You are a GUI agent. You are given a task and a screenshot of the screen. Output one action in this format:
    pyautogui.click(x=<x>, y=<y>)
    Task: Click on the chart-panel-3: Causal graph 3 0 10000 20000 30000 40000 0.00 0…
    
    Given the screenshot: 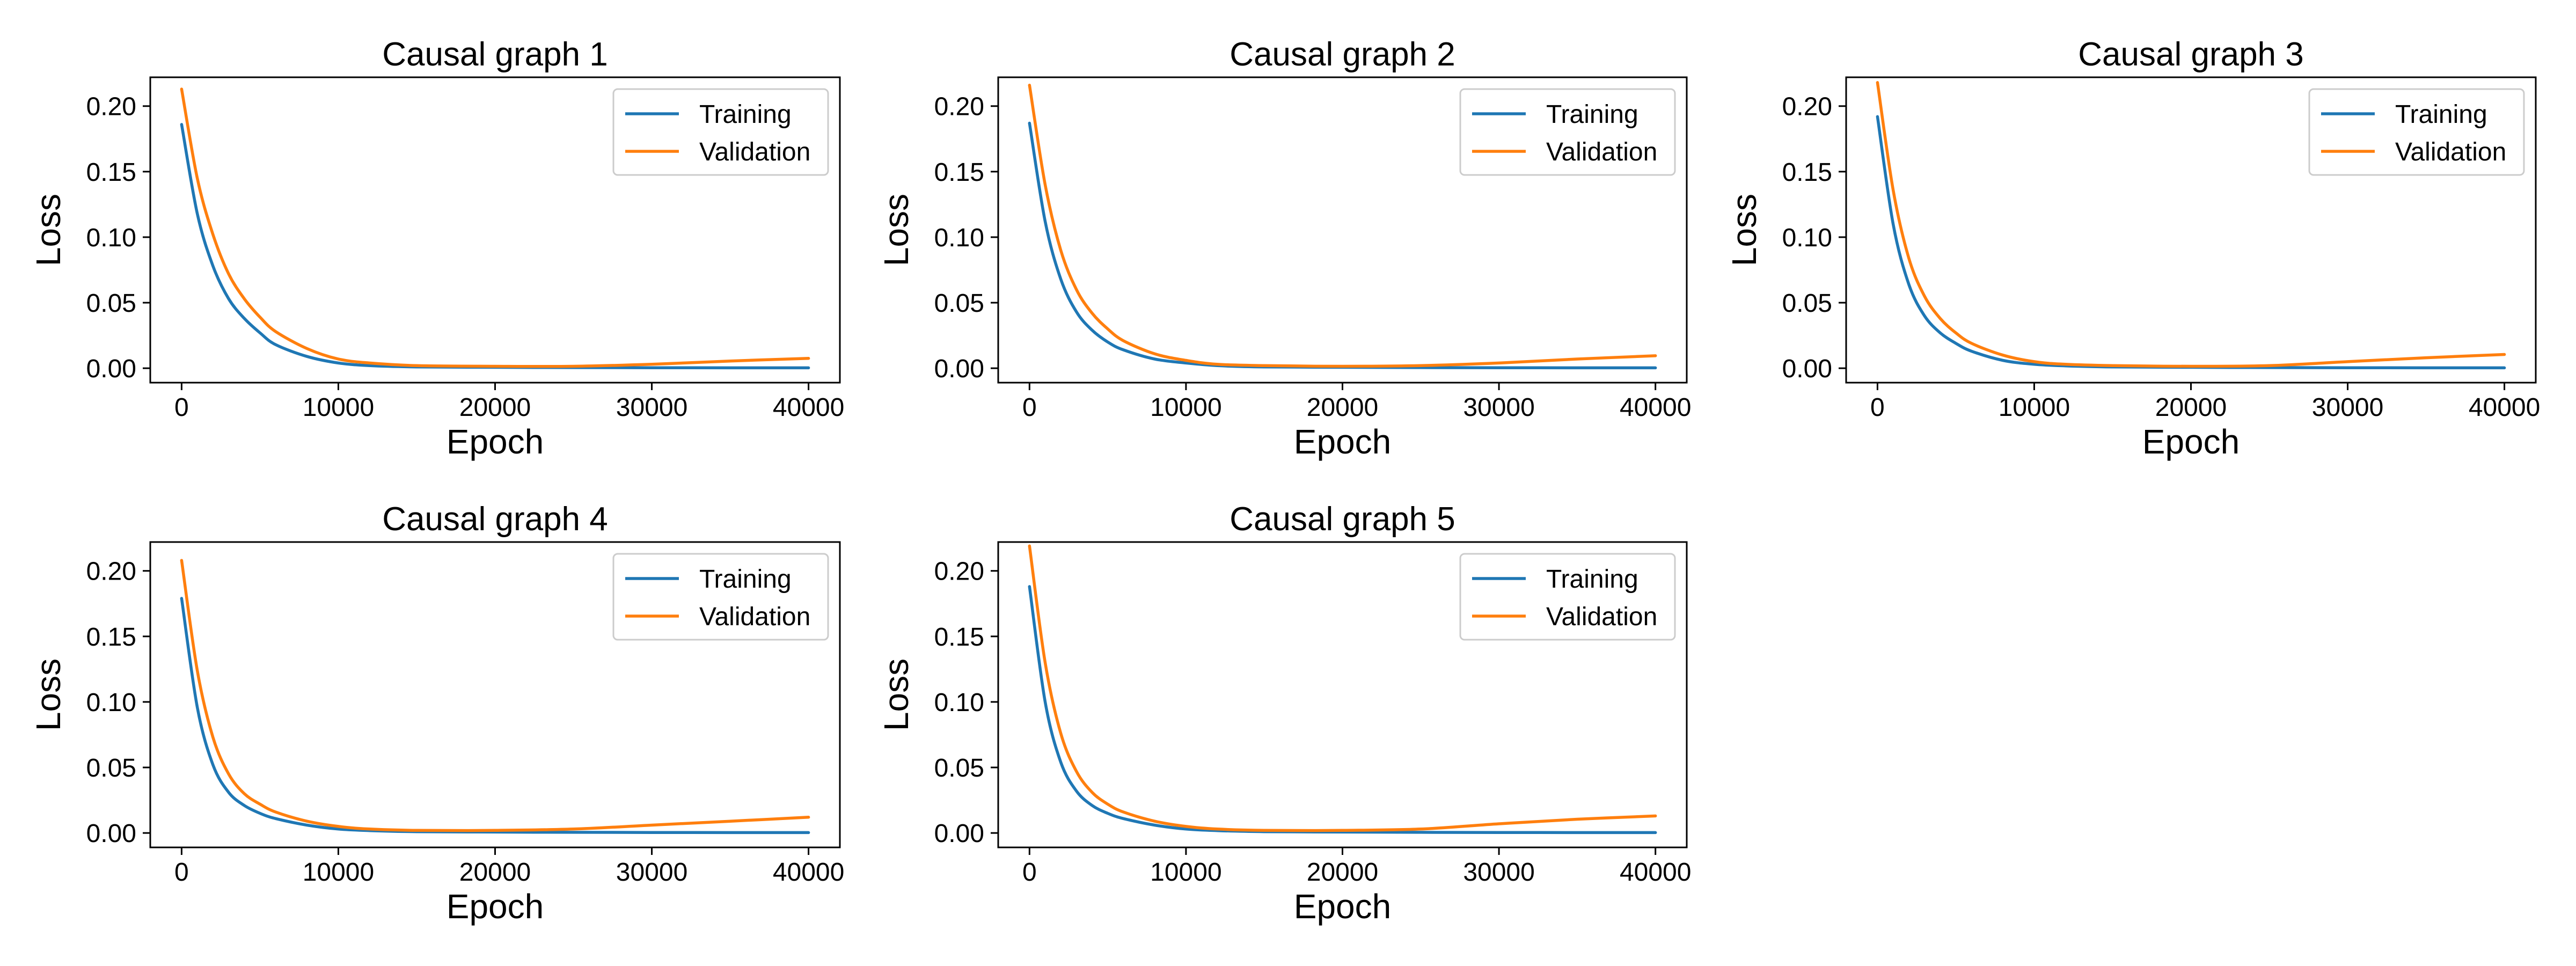 What is the action you would take?
    pyautogui.click(x=2132, y=248)
    